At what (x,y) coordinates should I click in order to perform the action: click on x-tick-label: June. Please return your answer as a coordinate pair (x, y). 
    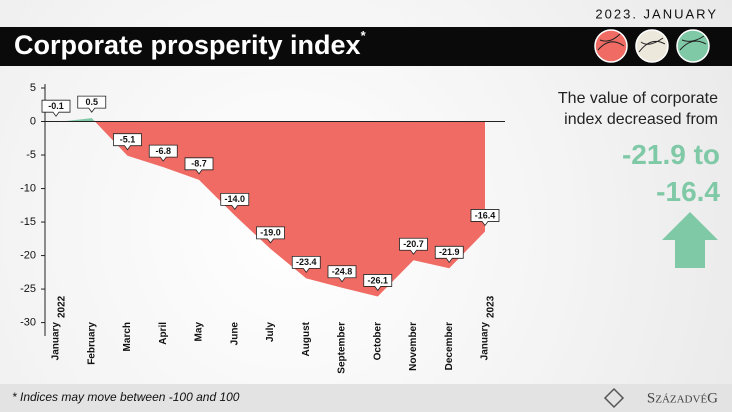
    Looking at the image, I should click on (234, 334).